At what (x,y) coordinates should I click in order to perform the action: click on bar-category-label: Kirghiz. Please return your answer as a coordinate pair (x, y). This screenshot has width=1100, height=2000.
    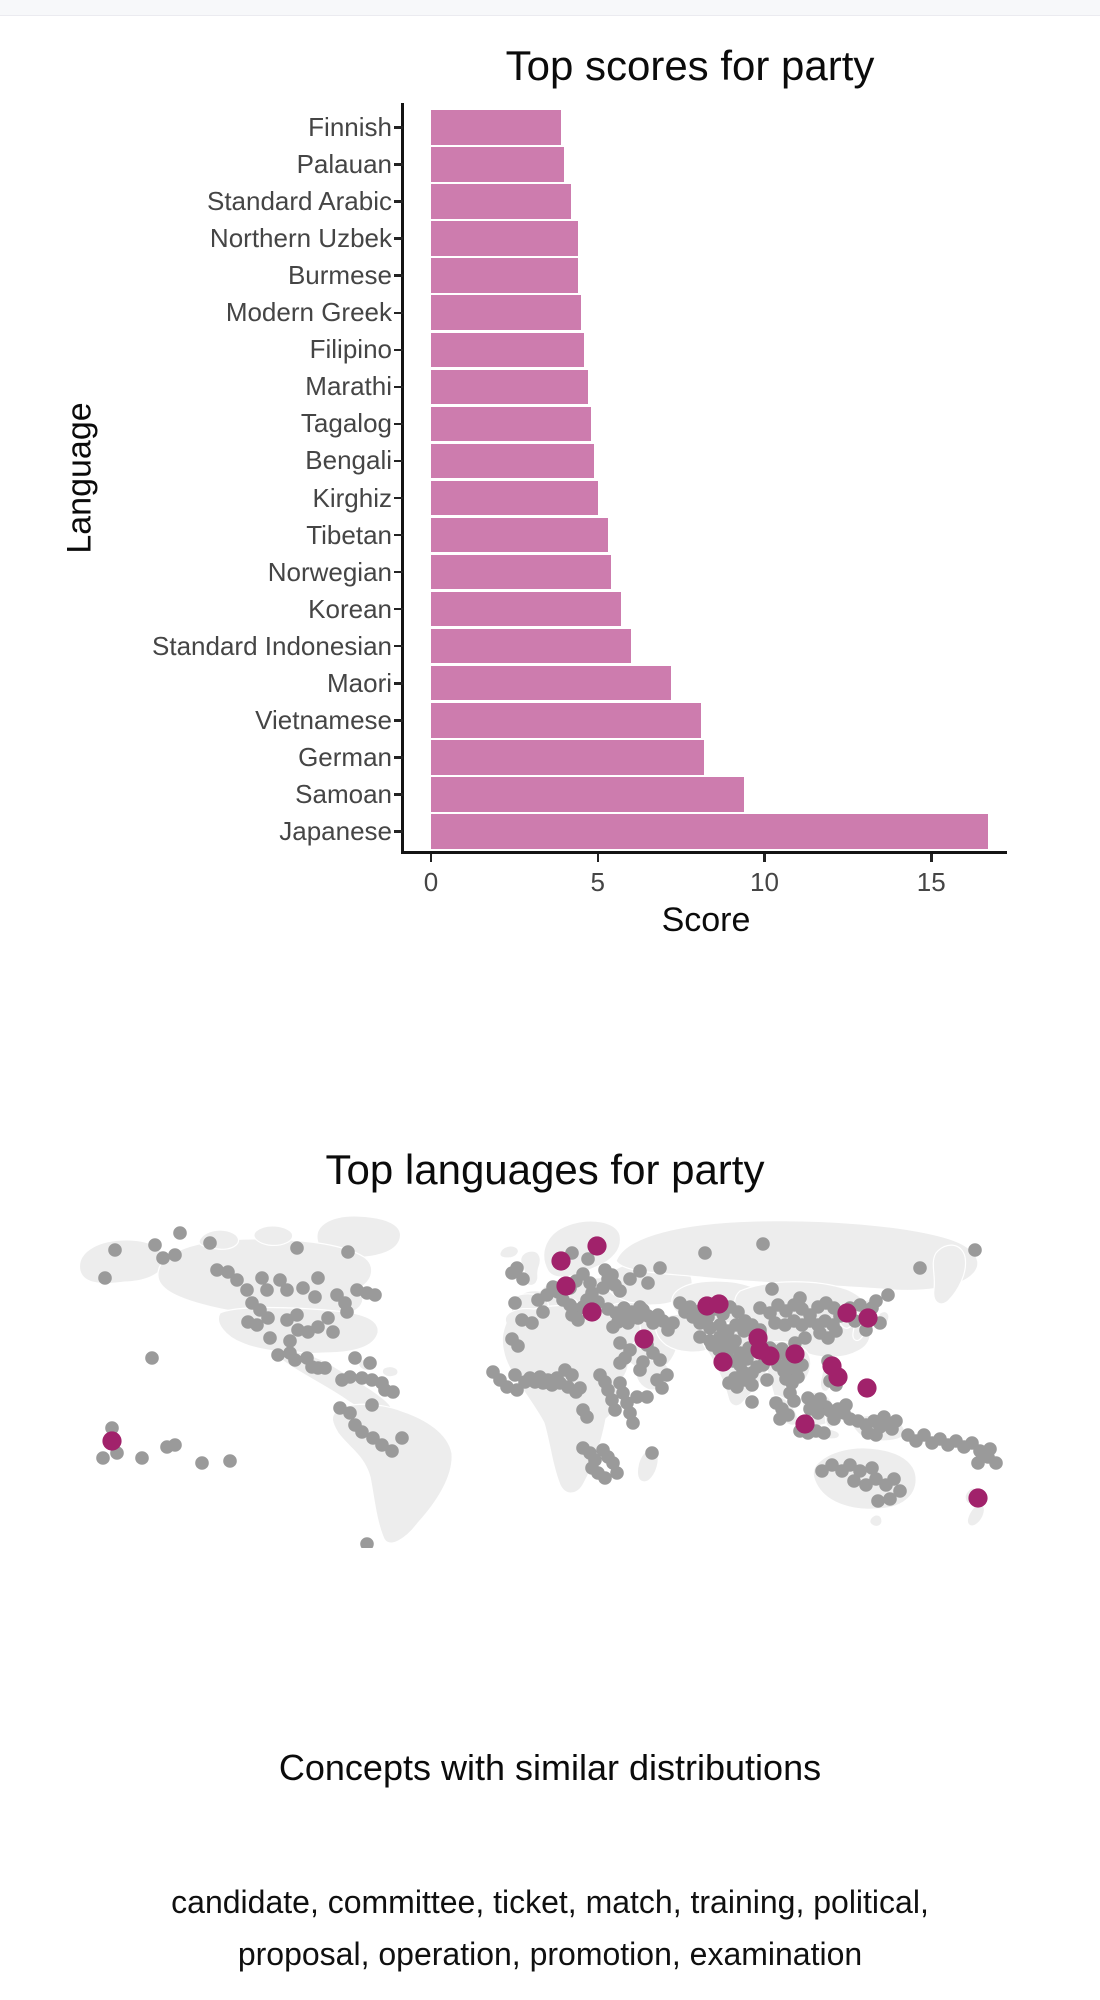
    Looking at the image, I should click on (352, 497).